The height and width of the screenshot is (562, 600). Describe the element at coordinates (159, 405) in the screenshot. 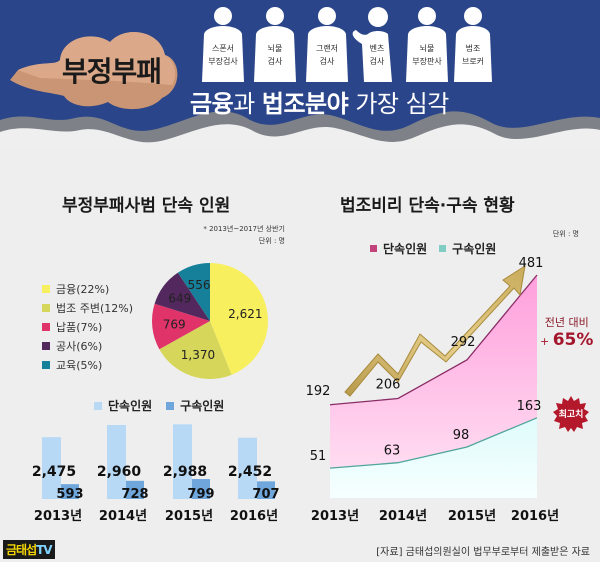

I see `bar-legend: 단속인원 구속인원` at that location.